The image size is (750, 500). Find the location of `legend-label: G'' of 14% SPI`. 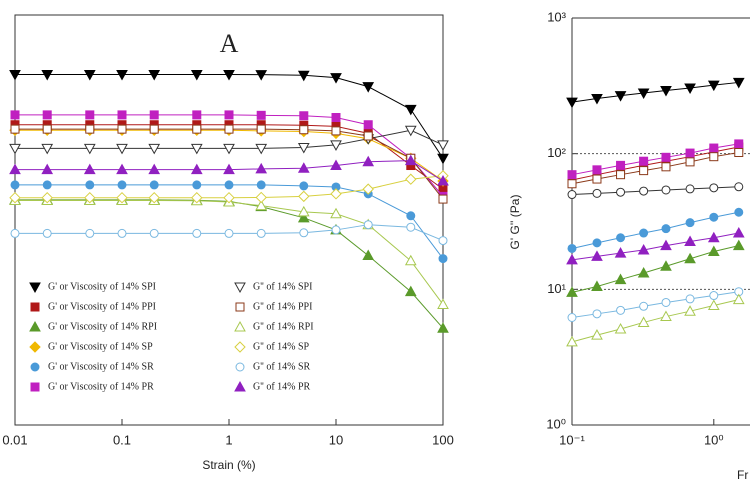

legend-label: G'' of 14% SPI is located at coordinates (282, 286).